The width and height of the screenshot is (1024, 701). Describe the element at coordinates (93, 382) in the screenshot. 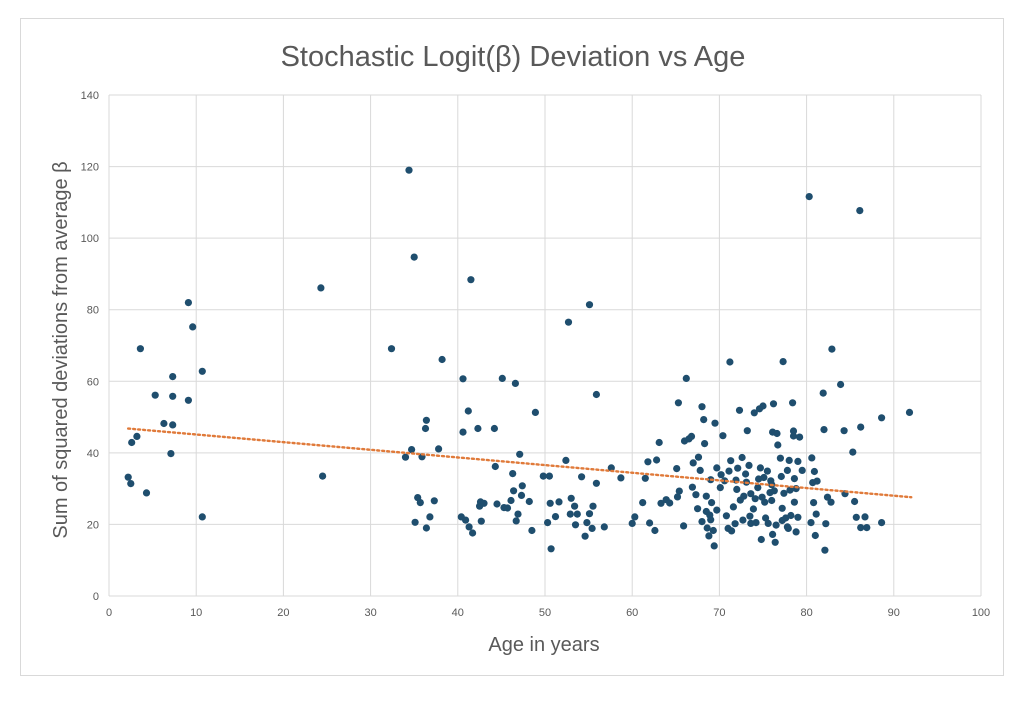

I see `y-tick-label: 60` at that location.